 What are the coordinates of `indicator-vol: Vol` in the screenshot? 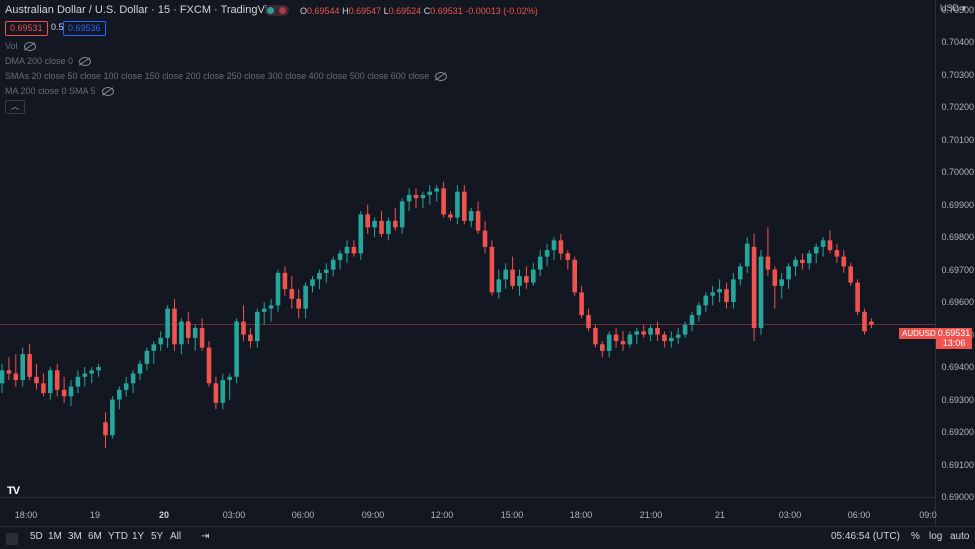 It's located at (20, 46).